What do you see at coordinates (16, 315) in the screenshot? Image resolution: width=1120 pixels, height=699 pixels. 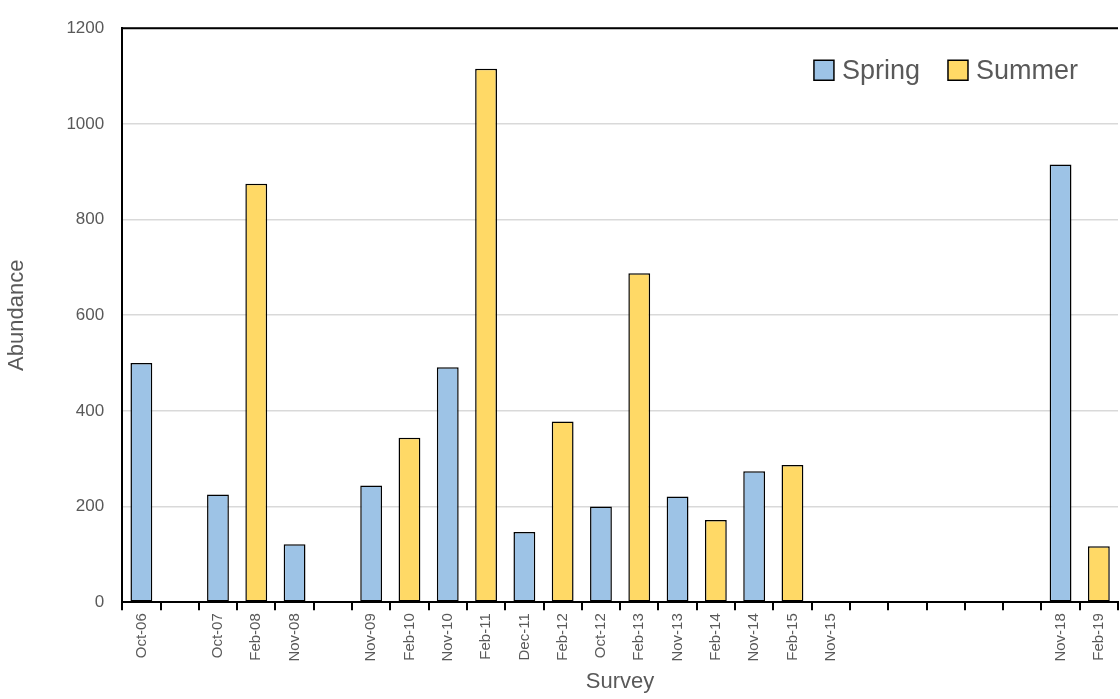 I see `y-axis-title: Abundance` at bounding box center [16, 315].